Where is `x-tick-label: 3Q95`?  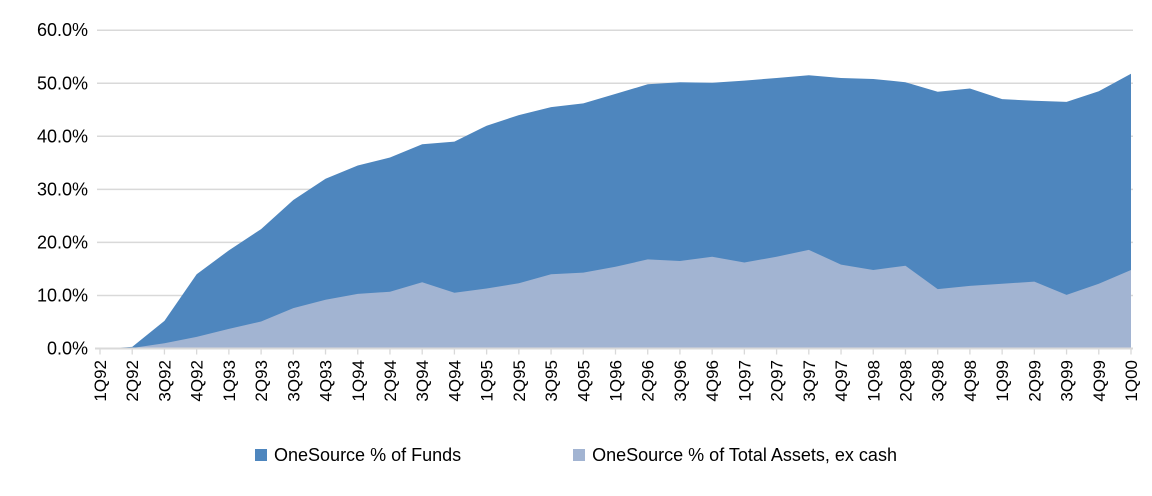 x-tick-label: 3Q95 is located at coordinates (551, 381).